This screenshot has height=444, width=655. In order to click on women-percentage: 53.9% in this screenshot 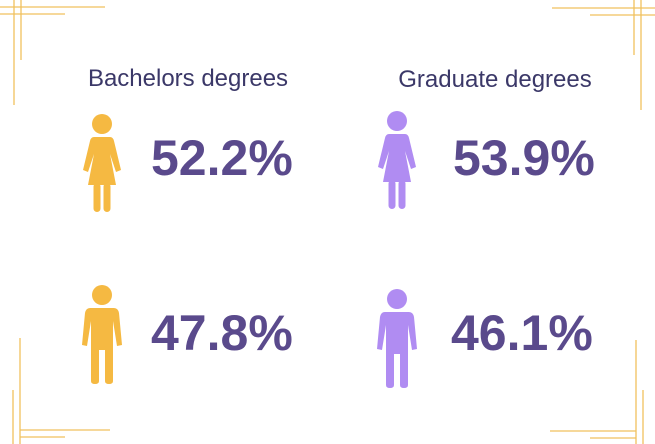, I will do `click(524, 158)`.